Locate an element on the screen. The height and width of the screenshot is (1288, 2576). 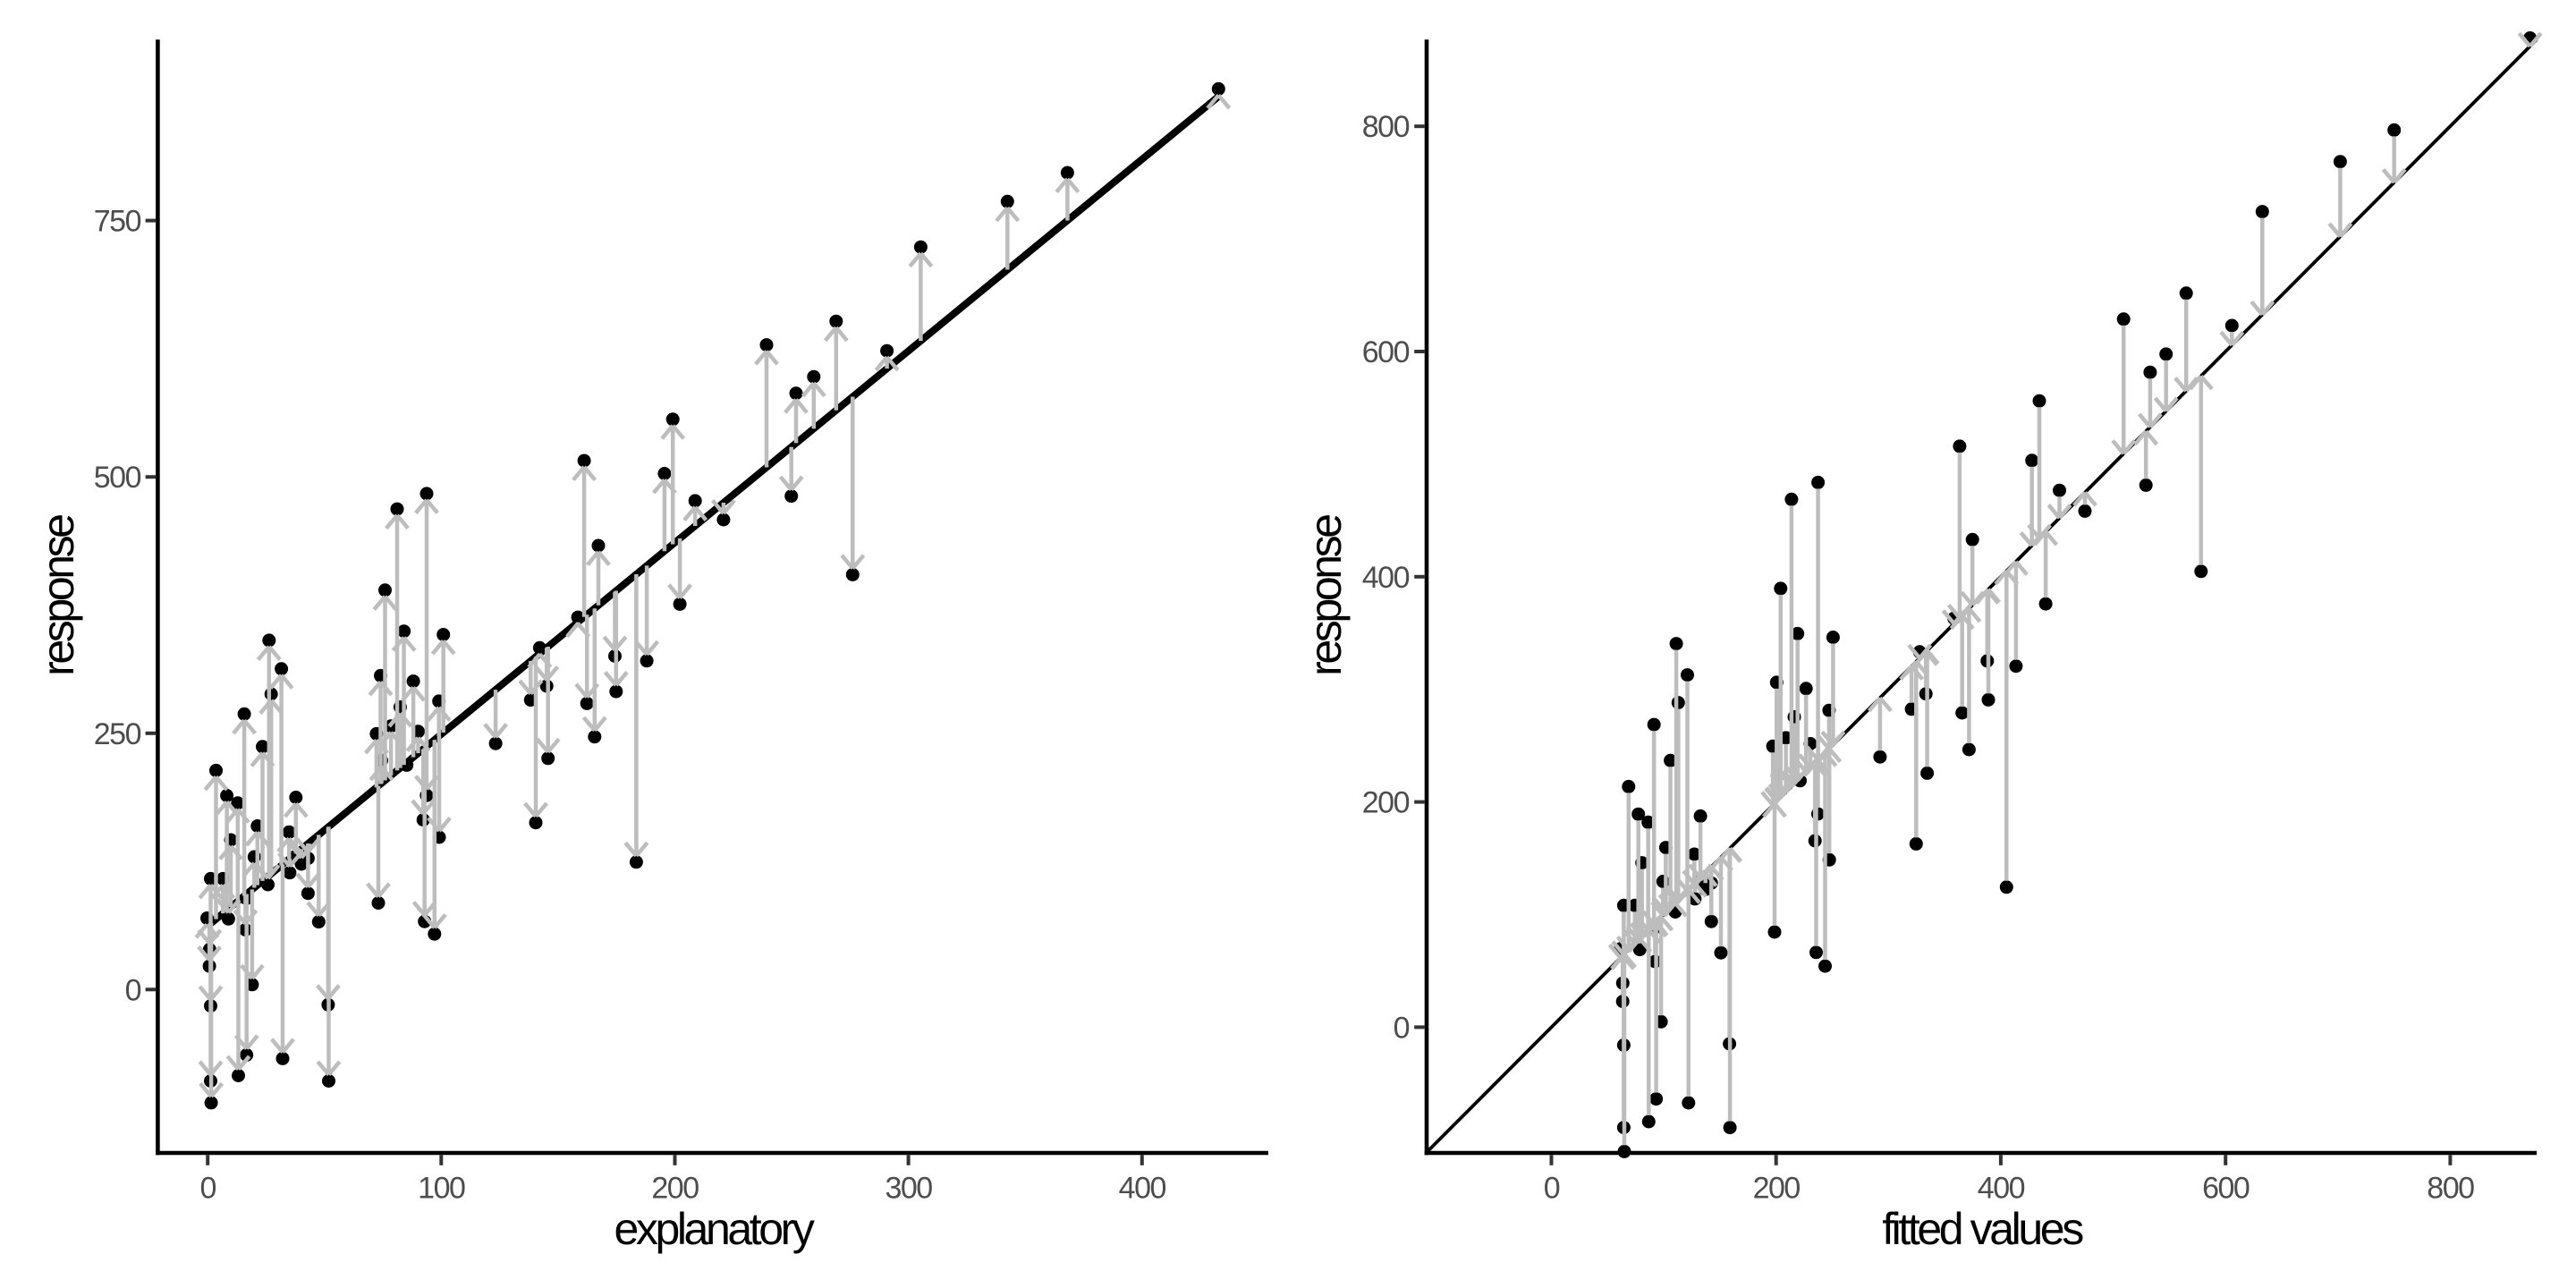
svg-text: 300 is located at coordinates (908, 1189).